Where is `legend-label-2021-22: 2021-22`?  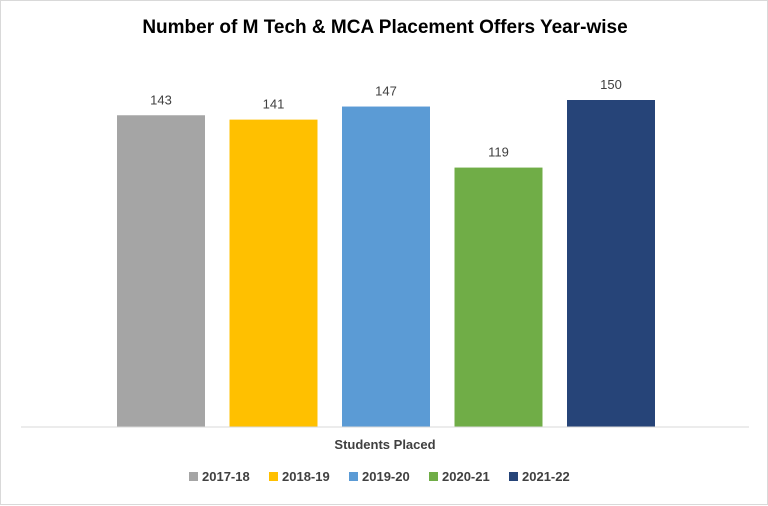 legend-label-2021-22: 2021-22 is located at coordinates (546, 476).